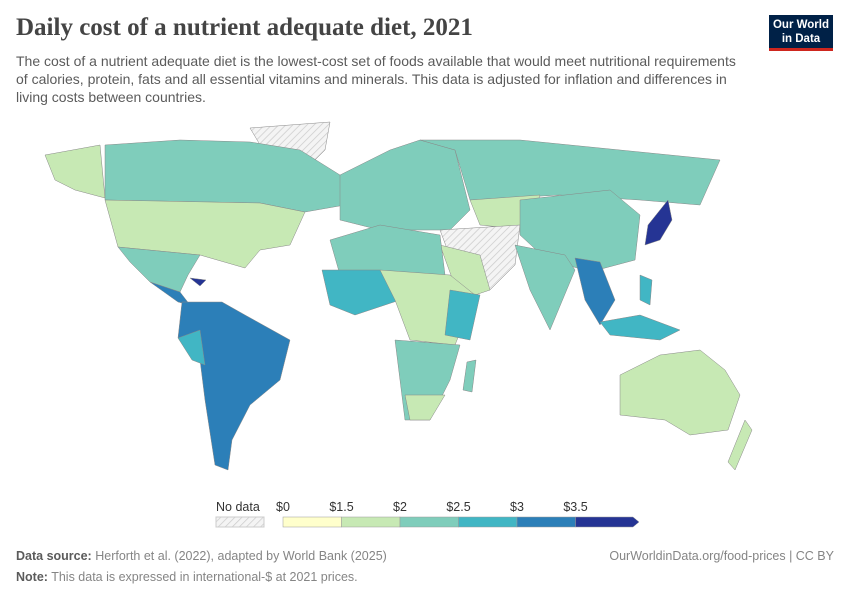  I want to click on region-europe, so click(405, 185).